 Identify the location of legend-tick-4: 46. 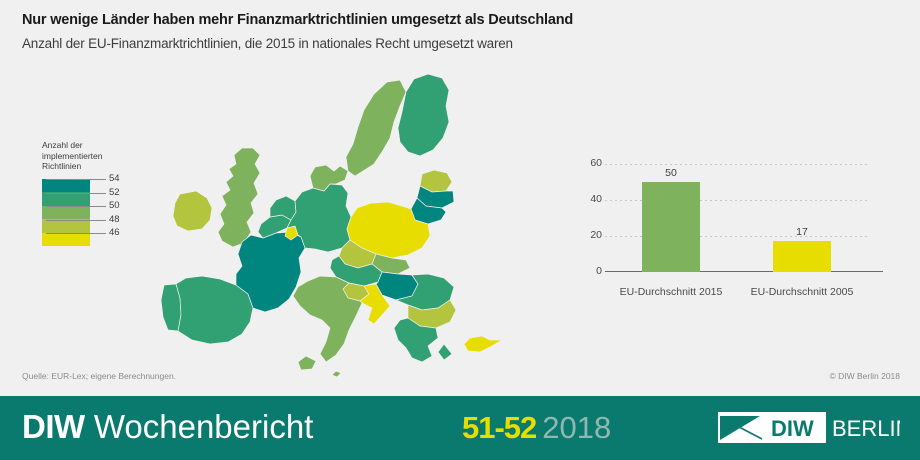
(97, 232).